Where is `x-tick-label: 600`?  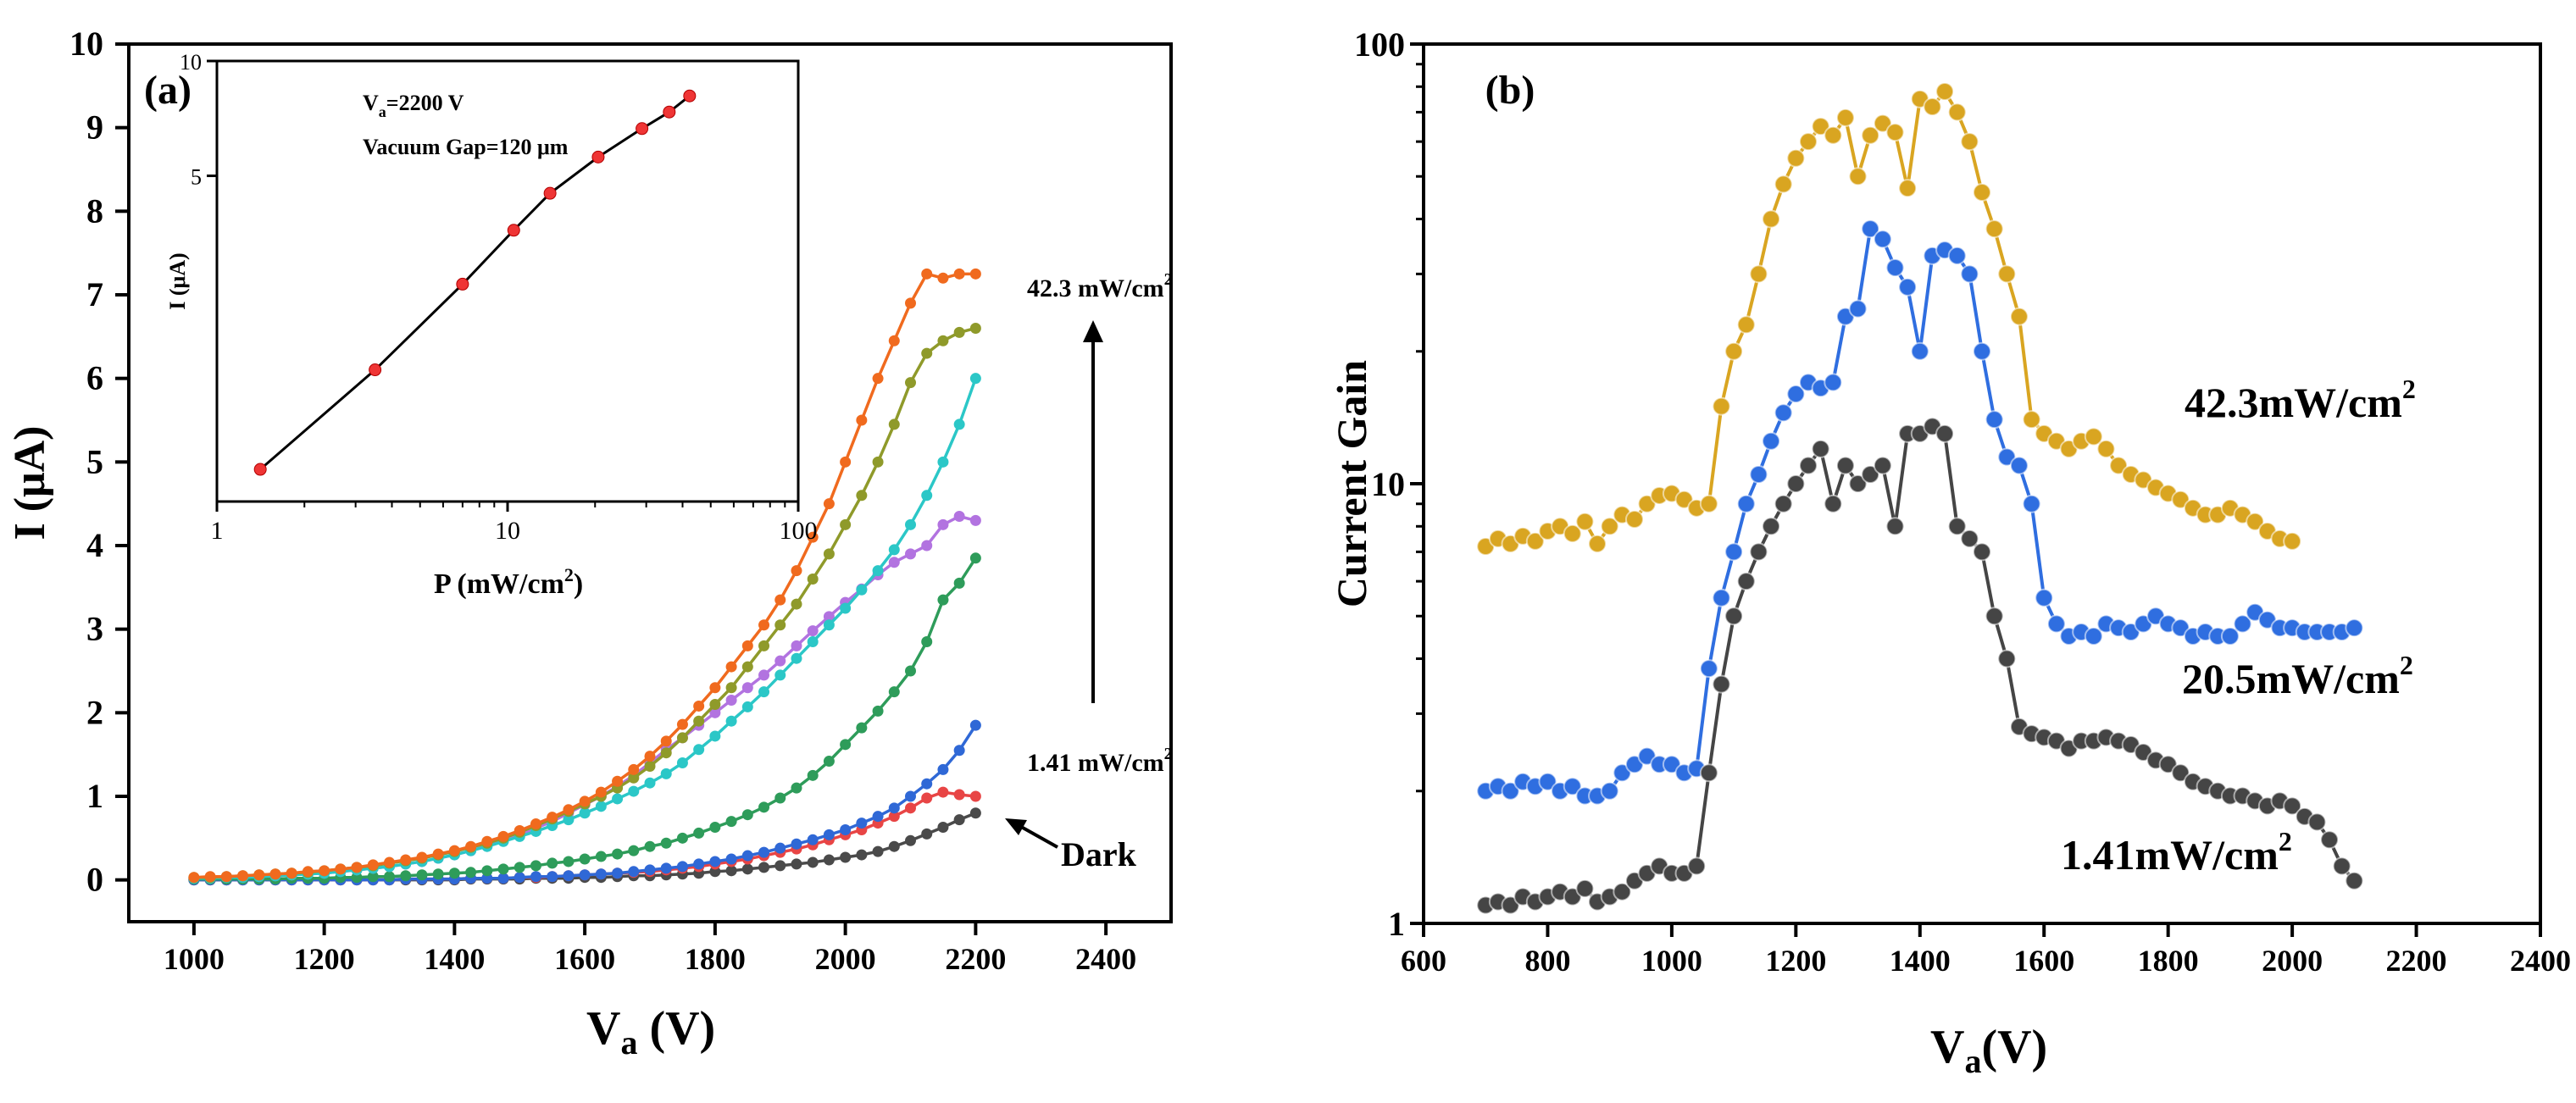 x-tick-label: 600 is located at coordinates (1423, 961).